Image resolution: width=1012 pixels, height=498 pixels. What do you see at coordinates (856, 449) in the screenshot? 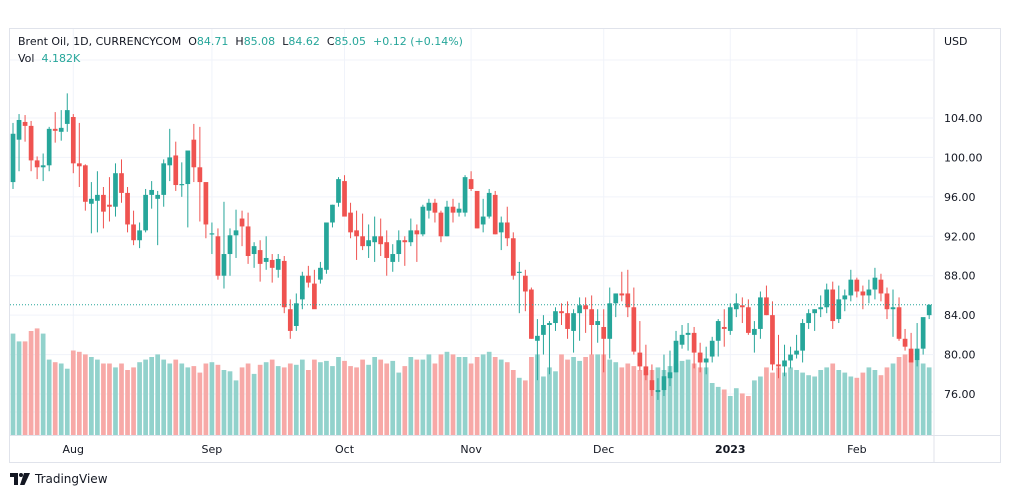
I see `x-tick-label: Feb` at bounding box center [856, 449].